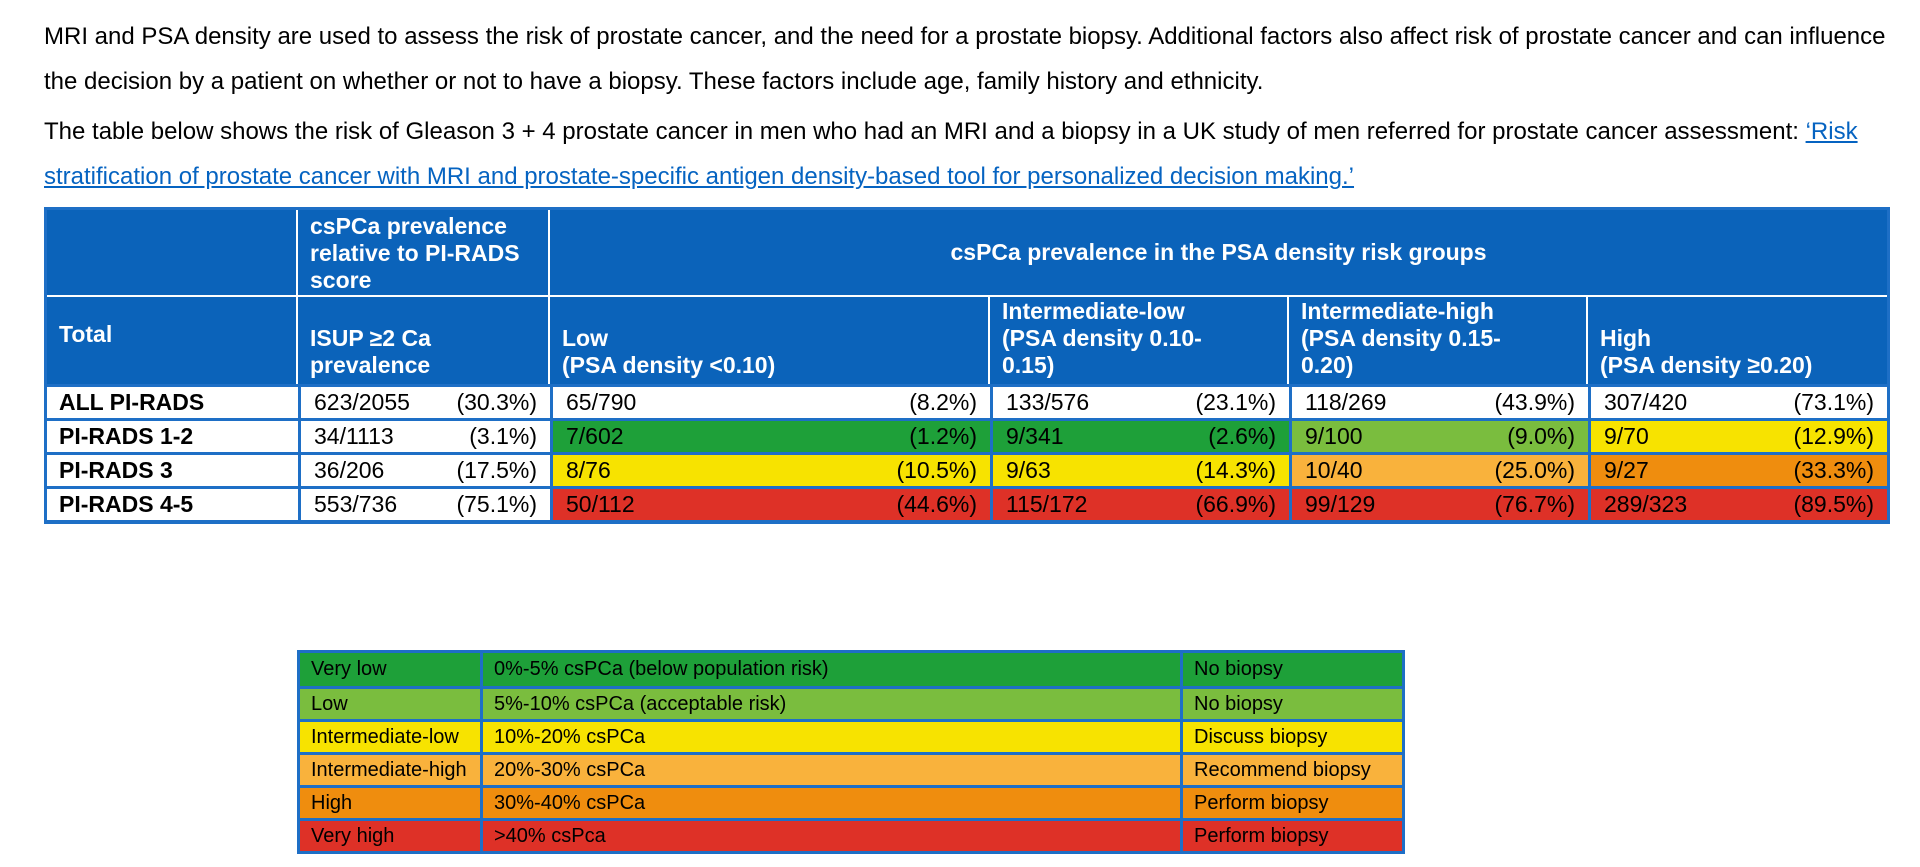 This screenshot has height=867, width=1920. Describe the element at coordinates (588, 470) in the screenshot. I see `cell-fraction: 8/76` at that location.